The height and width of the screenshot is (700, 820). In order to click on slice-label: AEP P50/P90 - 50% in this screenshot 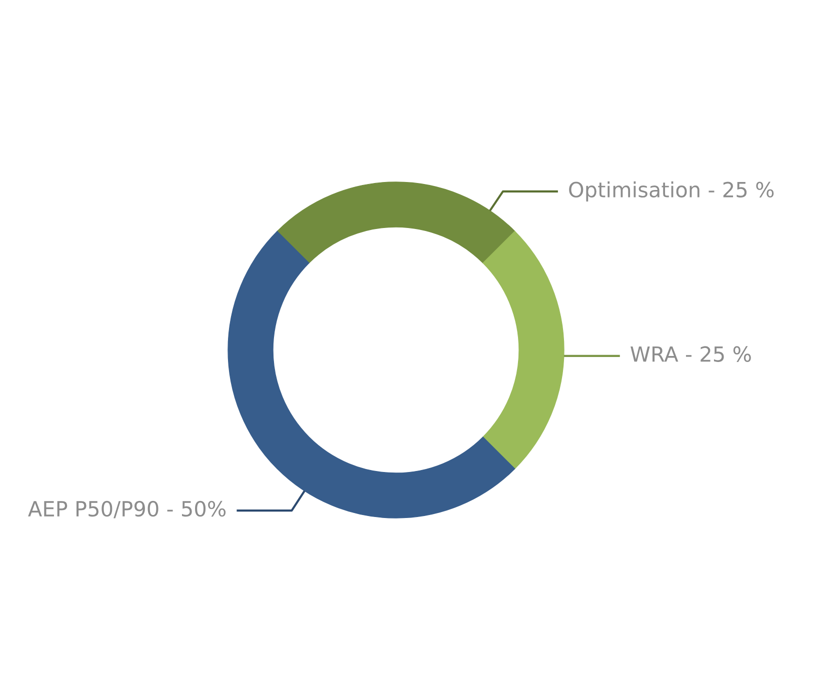, I will do `click(127, 509)`.